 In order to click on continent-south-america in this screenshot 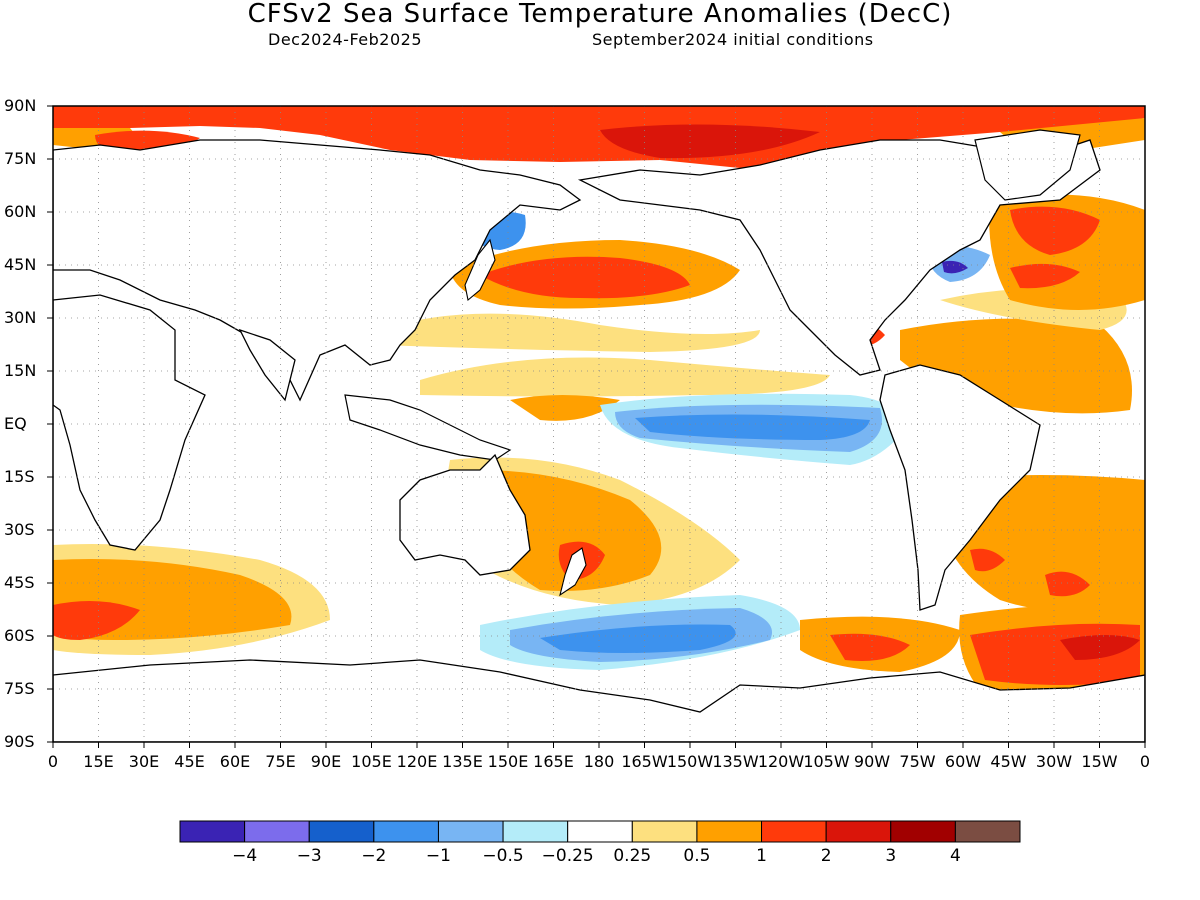, I will do `click(960, 487)`.